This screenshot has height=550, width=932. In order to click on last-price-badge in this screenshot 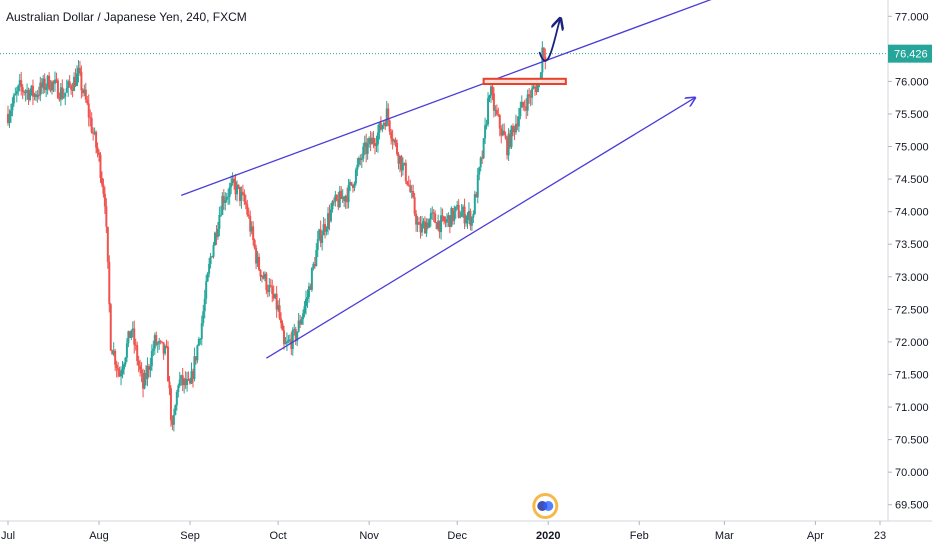, I will do `click(910, 53)`.